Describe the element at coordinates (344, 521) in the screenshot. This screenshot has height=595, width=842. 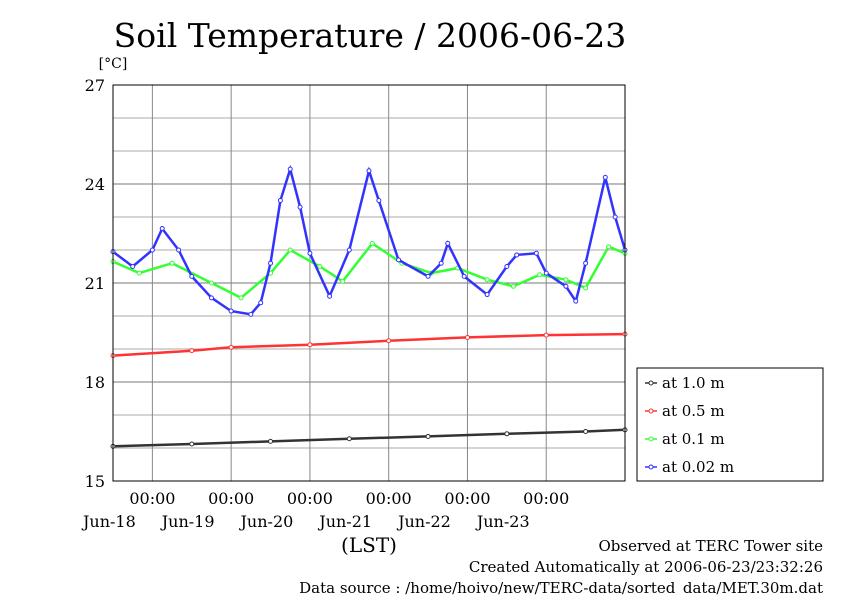
I see `x-tick-date-label: Jun-21` at that location.